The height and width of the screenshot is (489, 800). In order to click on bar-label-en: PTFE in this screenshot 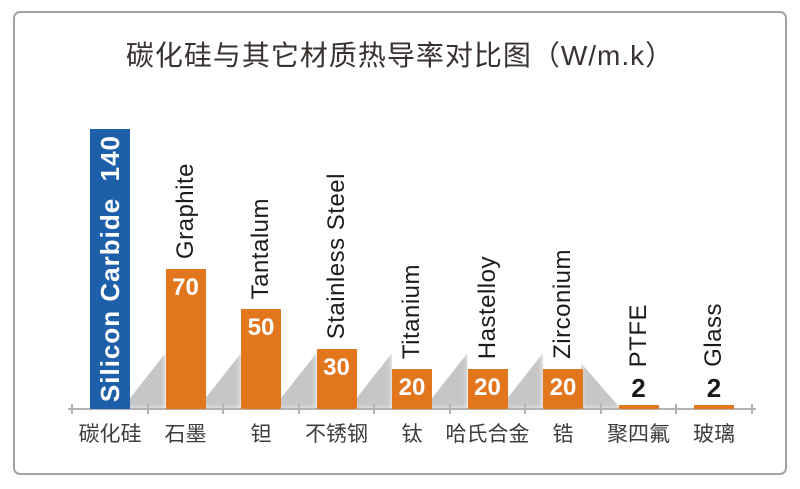, I will do `click(638, 335)`.